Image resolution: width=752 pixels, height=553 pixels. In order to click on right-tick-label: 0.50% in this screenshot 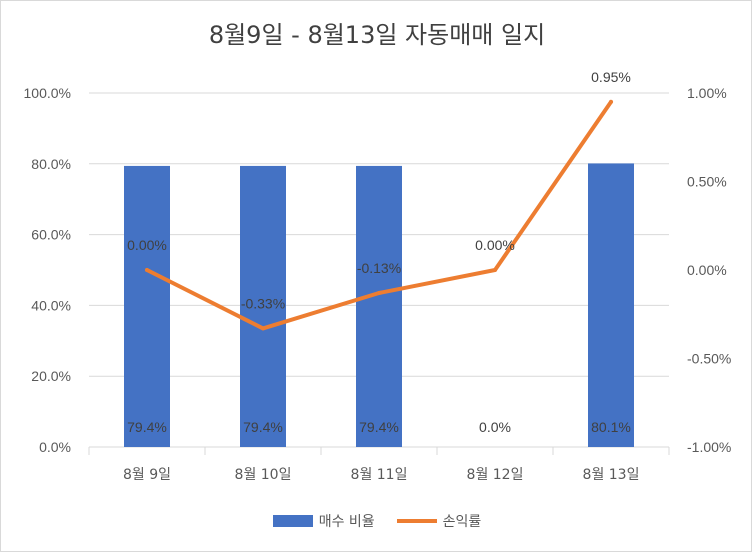, I will do `click(707, 182)`.